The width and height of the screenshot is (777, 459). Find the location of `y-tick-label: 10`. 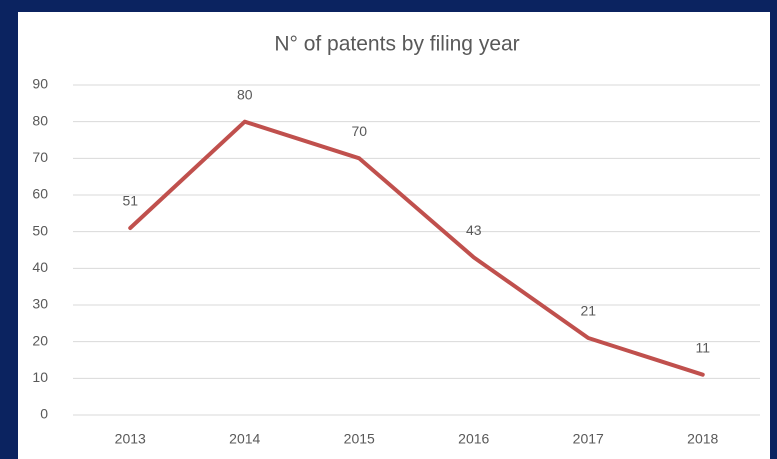

y-tick-label: 10 is located at coordinates (40, 377).